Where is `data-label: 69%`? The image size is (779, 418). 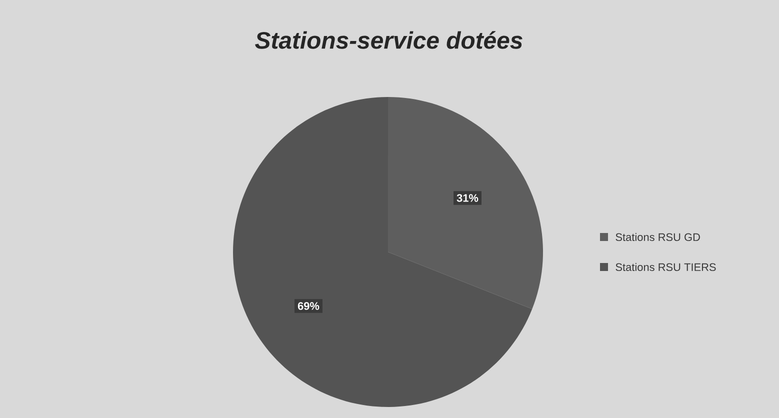
data-label: 69% is located at coordinates (309, 306).